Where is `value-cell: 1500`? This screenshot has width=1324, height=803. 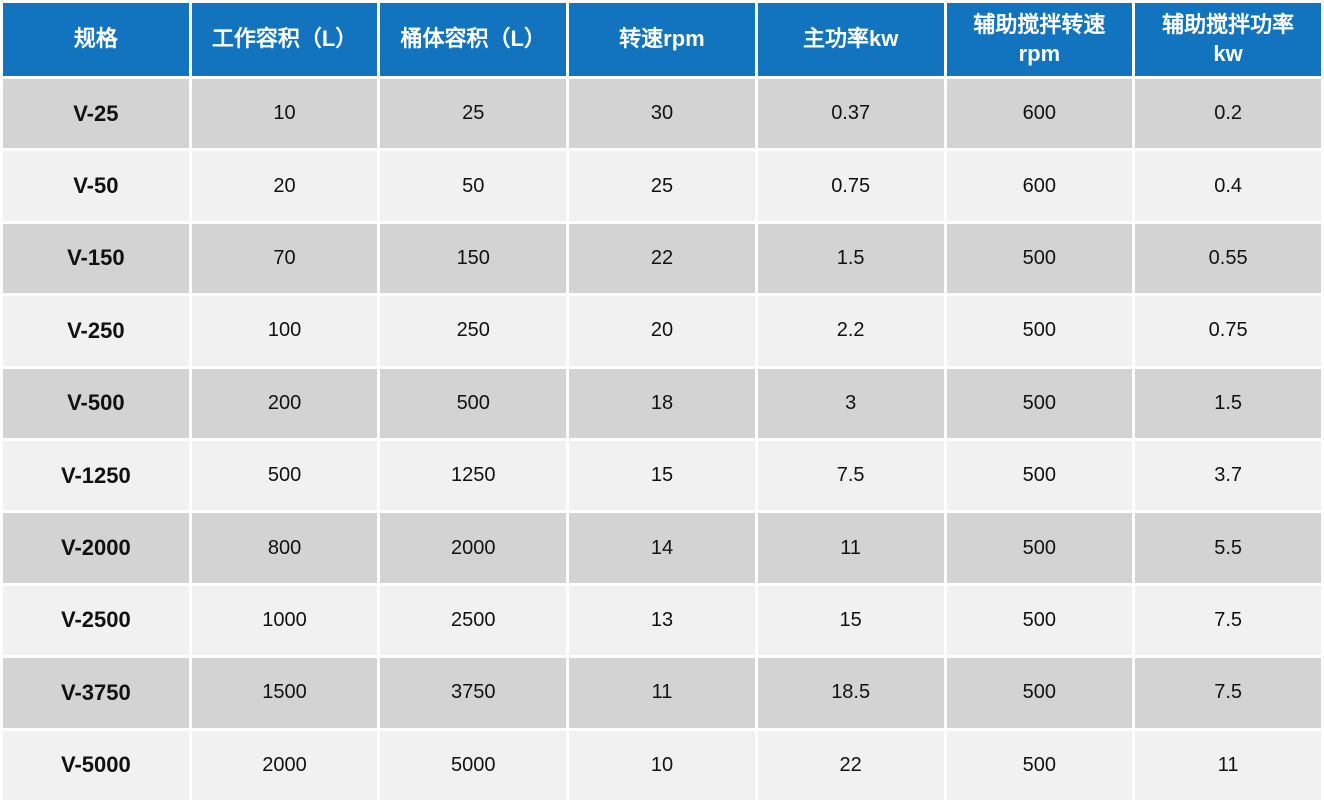
value-cell: 1500 is located at coordinates (284, 693).